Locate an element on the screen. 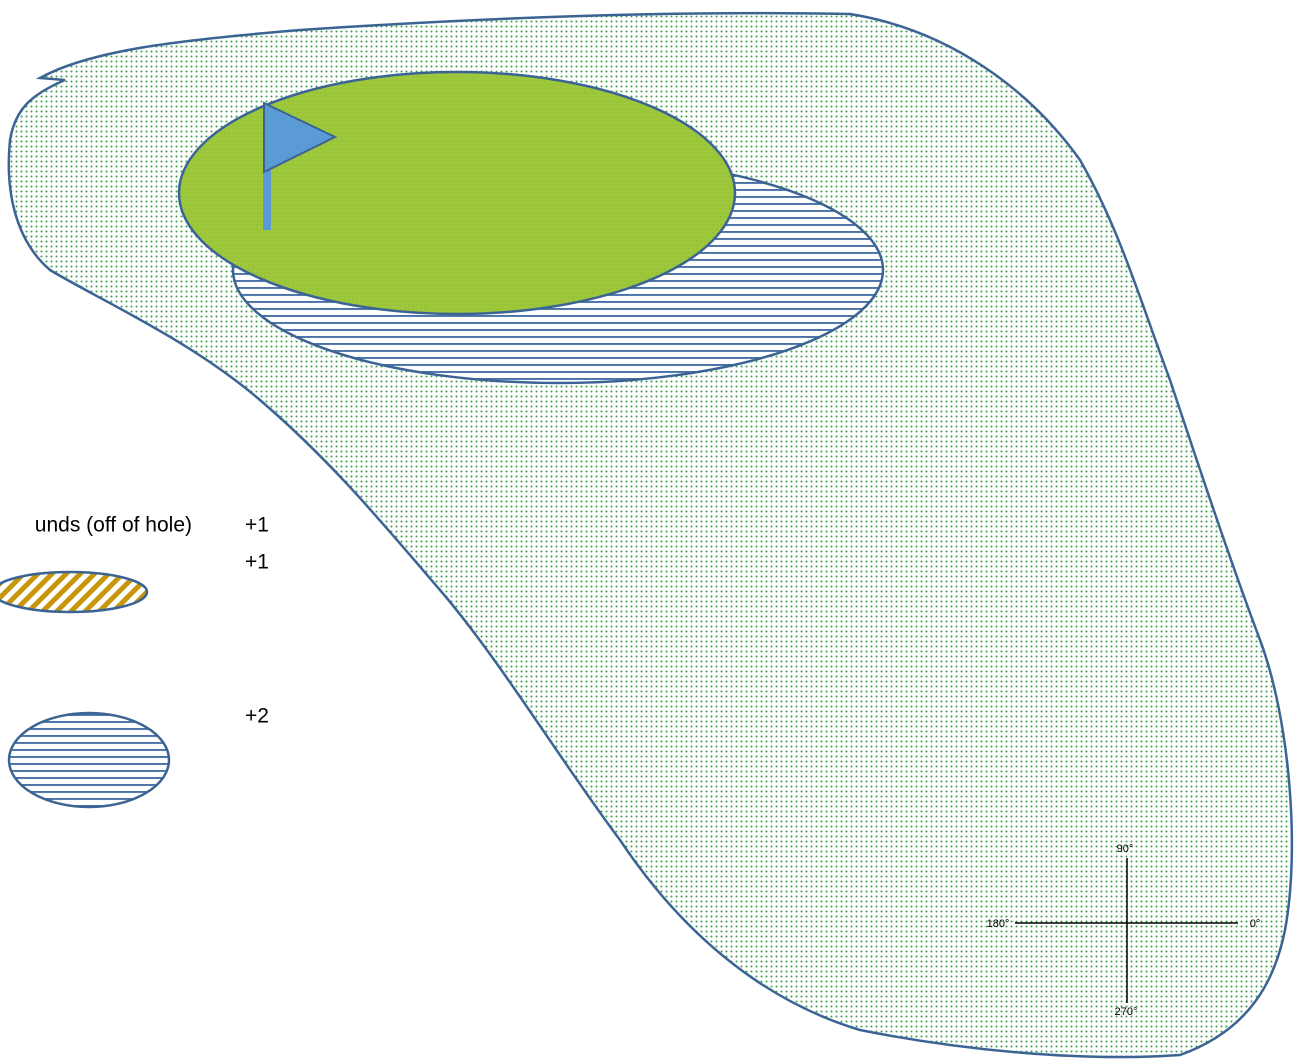 The height and width of the screenshot is (1064, 1309). flag-pole is located at coordinates (267, 190).